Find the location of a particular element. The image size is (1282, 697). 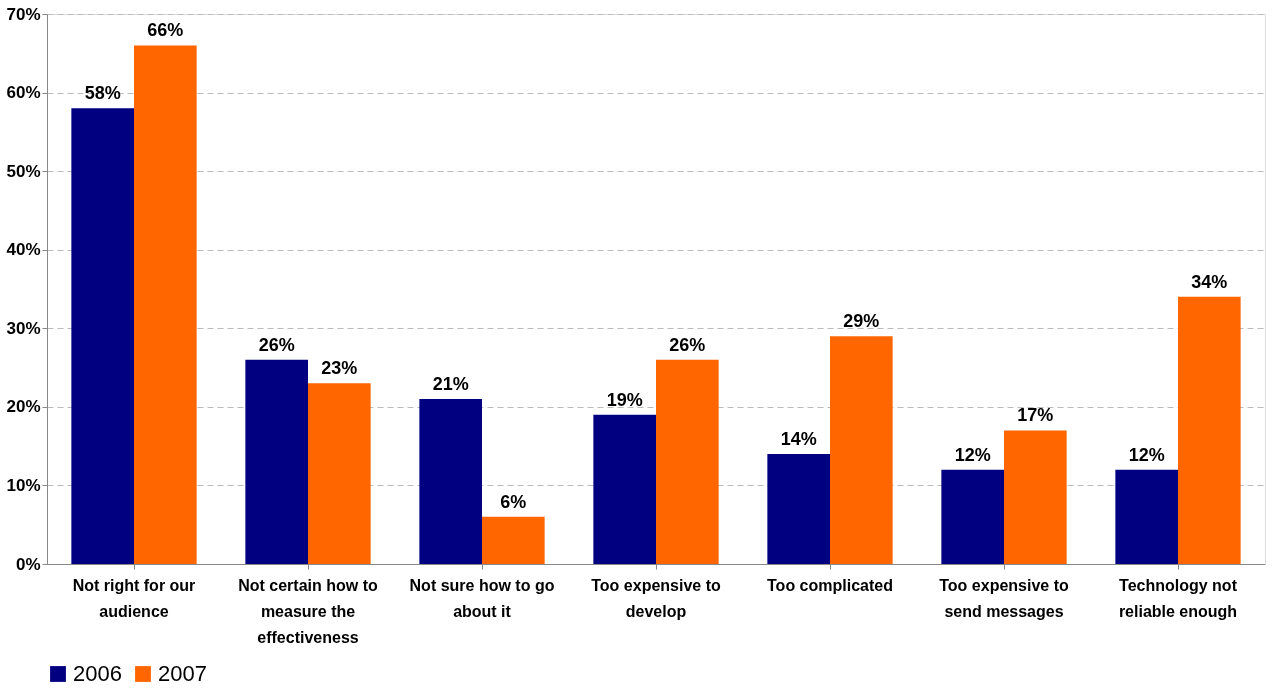

data-label: 34% is located at coordinates (1209, 281).